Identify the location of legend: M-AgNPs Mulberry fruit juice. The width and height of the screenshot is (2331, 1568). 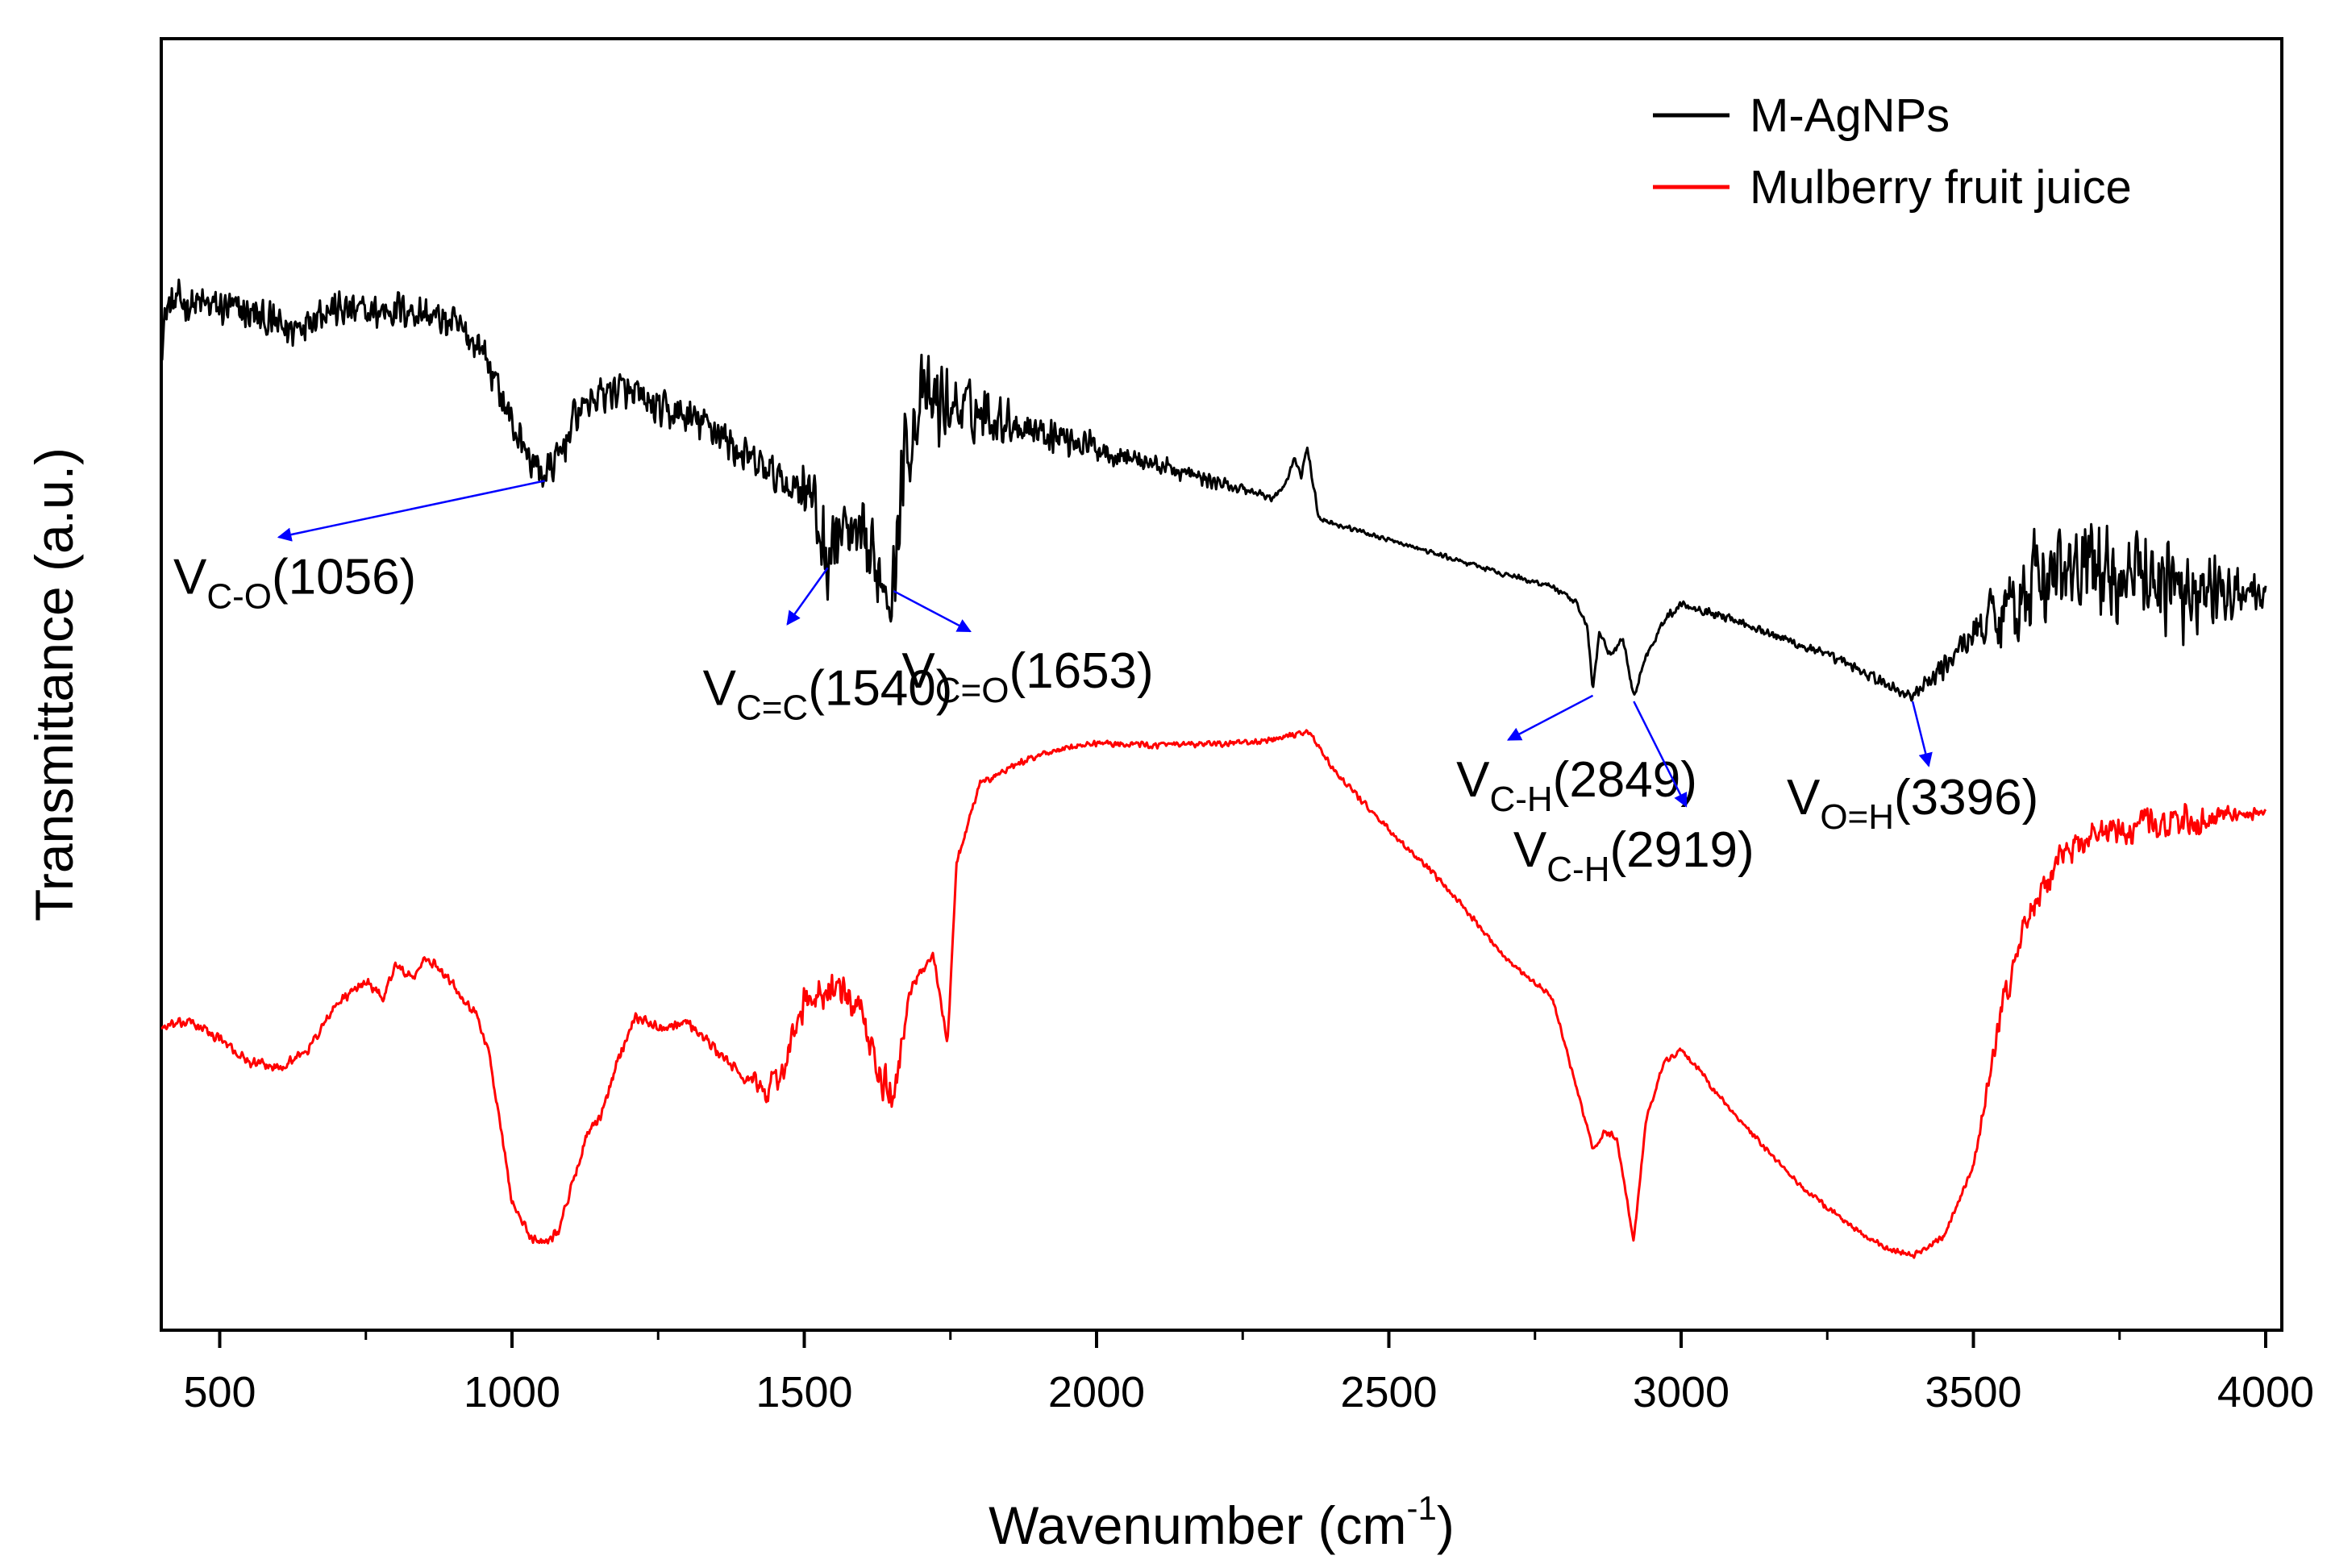
(1892, 151).